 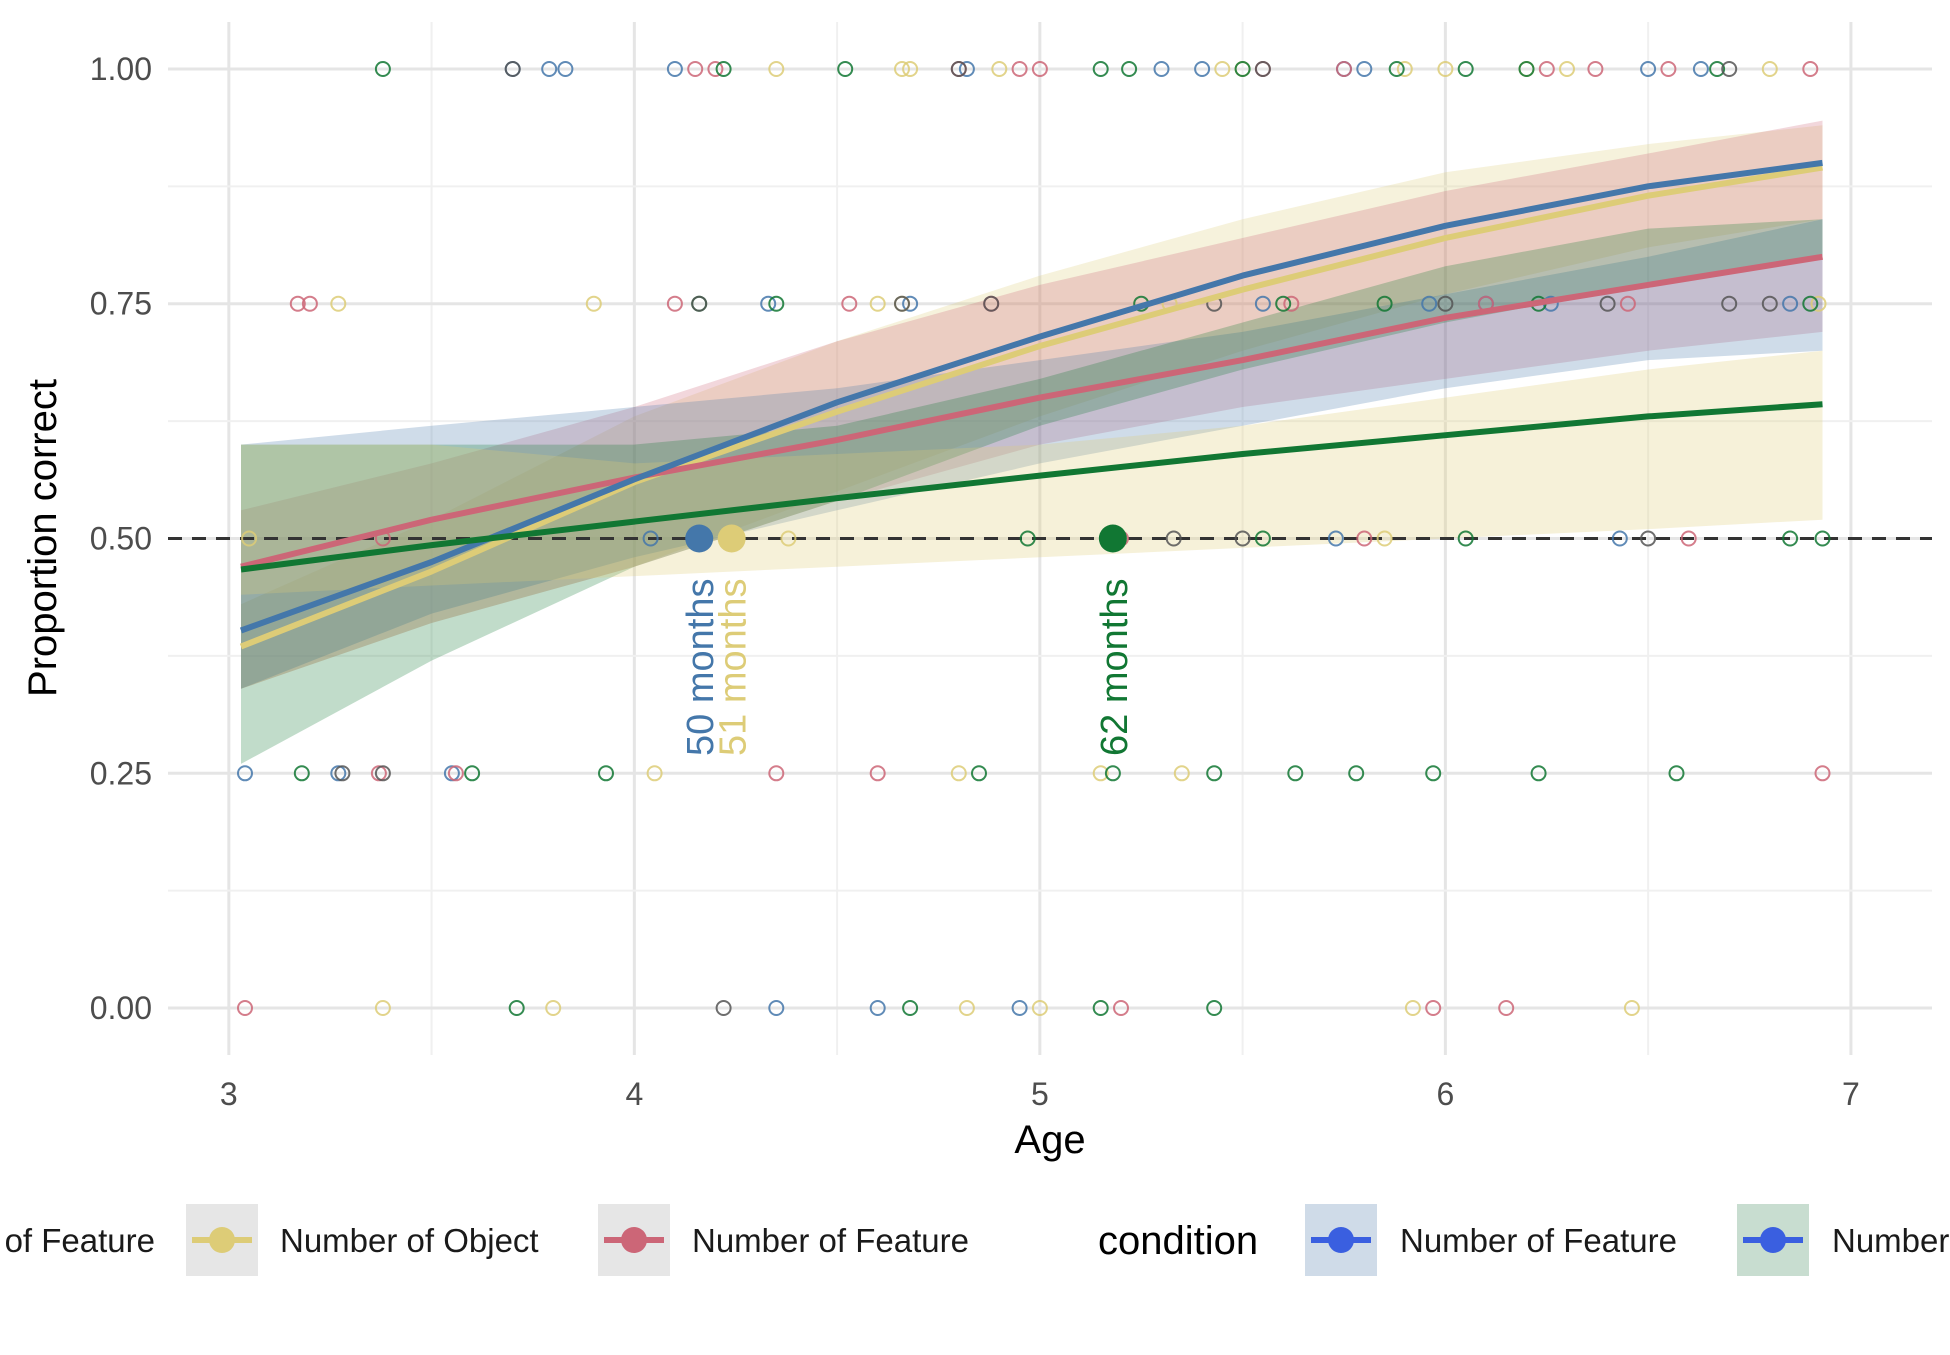 What do you see at coordinates (1049, 1140) in the screenshot?
I see `x-axis-title: Age` at bounding box center [1049, 1140].